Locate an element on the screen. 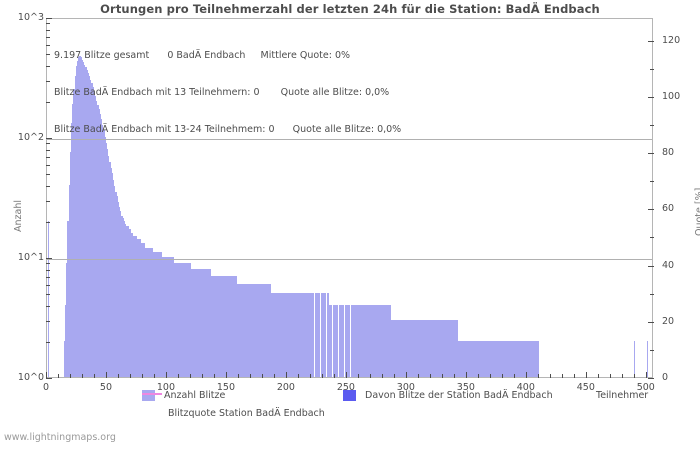 Image resolution: width=700 pixels, height=450 pixels. legend-label-station-blitze: Davon Blitze der Station BadÄ Endbach is located at coordinates (459, 395).